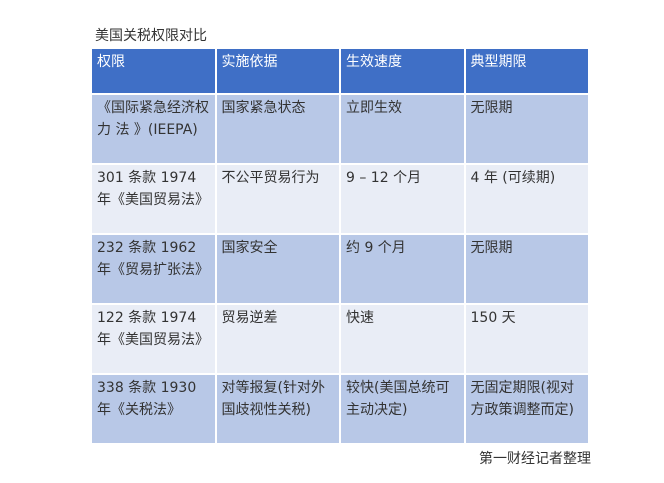 The image size is (664, 483). What do you see at coordinates (153, 199) in the screenshot?
I see `table-cell: 301 条款 1974 年《美国贸易法》` at bounding box center [153, 199].